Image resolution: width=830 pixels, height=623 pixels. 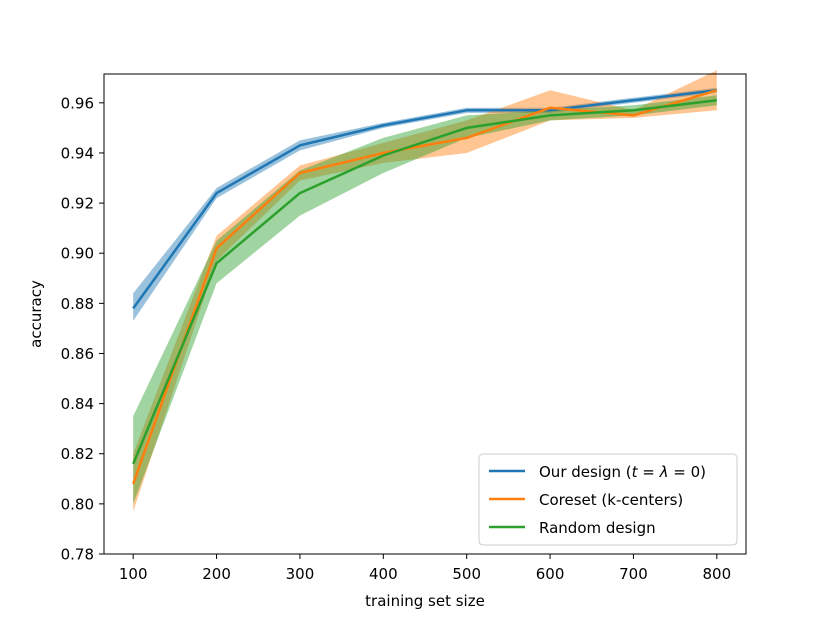 What do you see at coordinates (77, 103) in the screenshot?
I see `y-tick-label-0.96: 0.96` at bounding box center [77, 103].